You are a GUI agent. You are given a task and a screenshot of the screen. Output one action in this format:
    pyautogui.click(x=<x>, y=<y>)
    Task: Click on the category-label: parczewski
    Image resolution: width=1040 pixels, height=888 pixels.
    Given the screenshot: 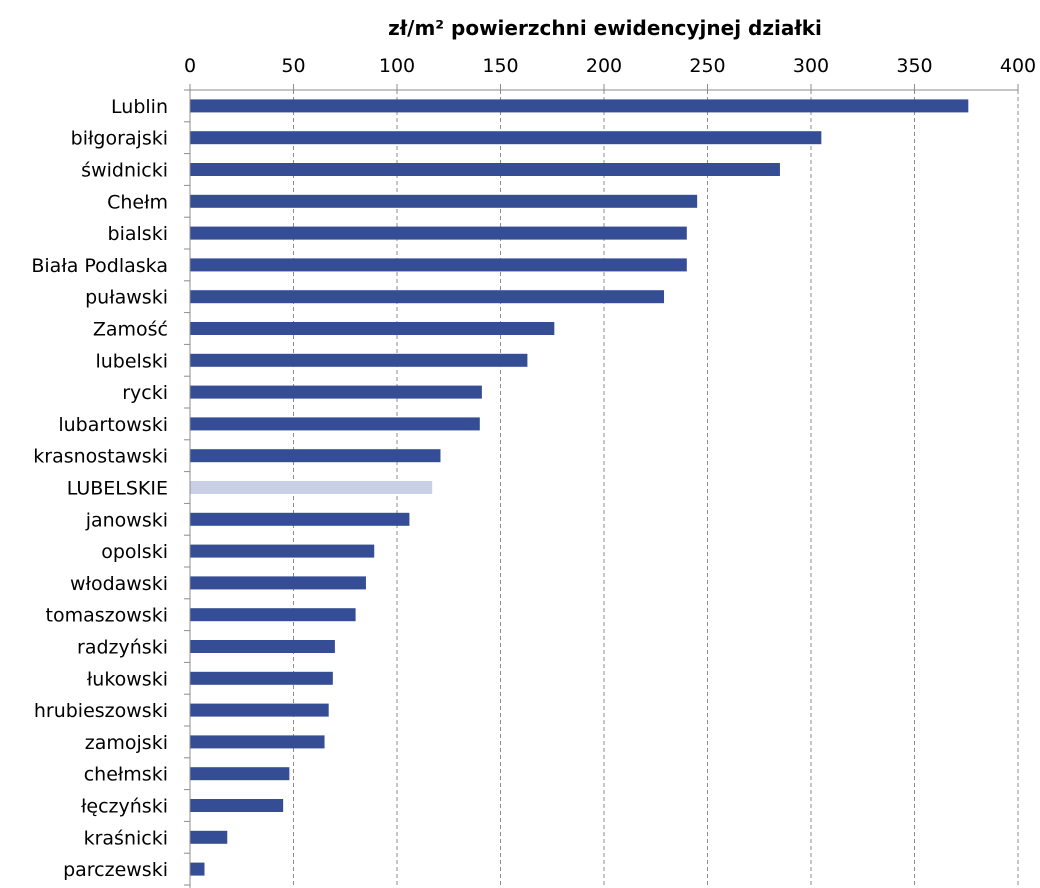 What is the action you would take?
    pyautogui.click(x=115, y=870)
    